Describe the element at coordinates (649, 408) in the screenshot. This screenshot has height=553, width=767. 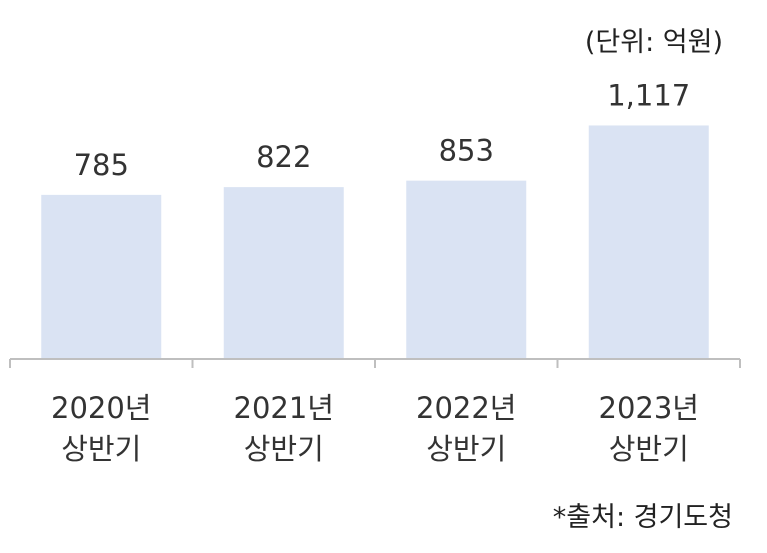
I see `category-label-3-line-0: 2023년` at that location.